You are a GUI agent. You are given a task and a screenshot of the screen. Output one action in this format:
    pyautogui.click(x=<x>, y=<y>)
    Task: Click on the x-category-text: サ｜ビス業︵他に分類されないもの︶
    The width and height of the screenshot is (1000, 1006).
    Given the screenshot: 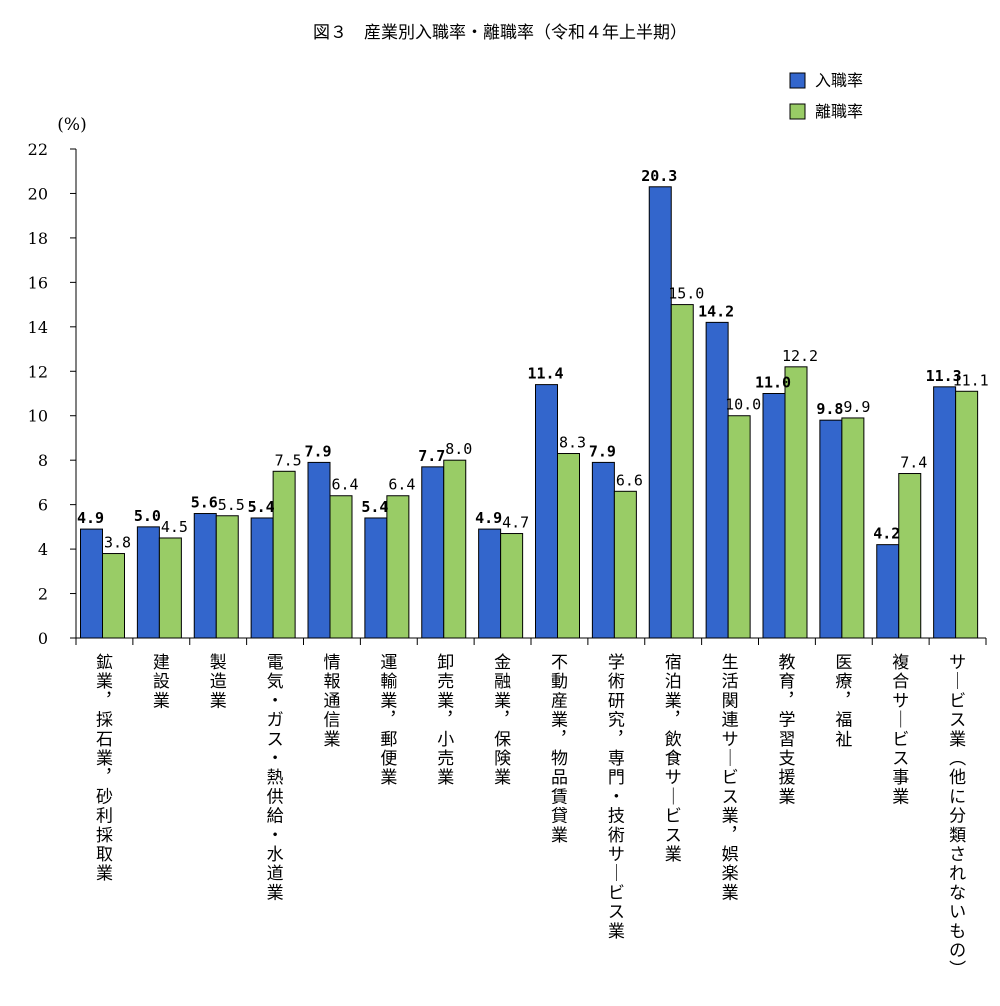 What is the action you would take?
    pyautogui.click(x=957, y=816)
    